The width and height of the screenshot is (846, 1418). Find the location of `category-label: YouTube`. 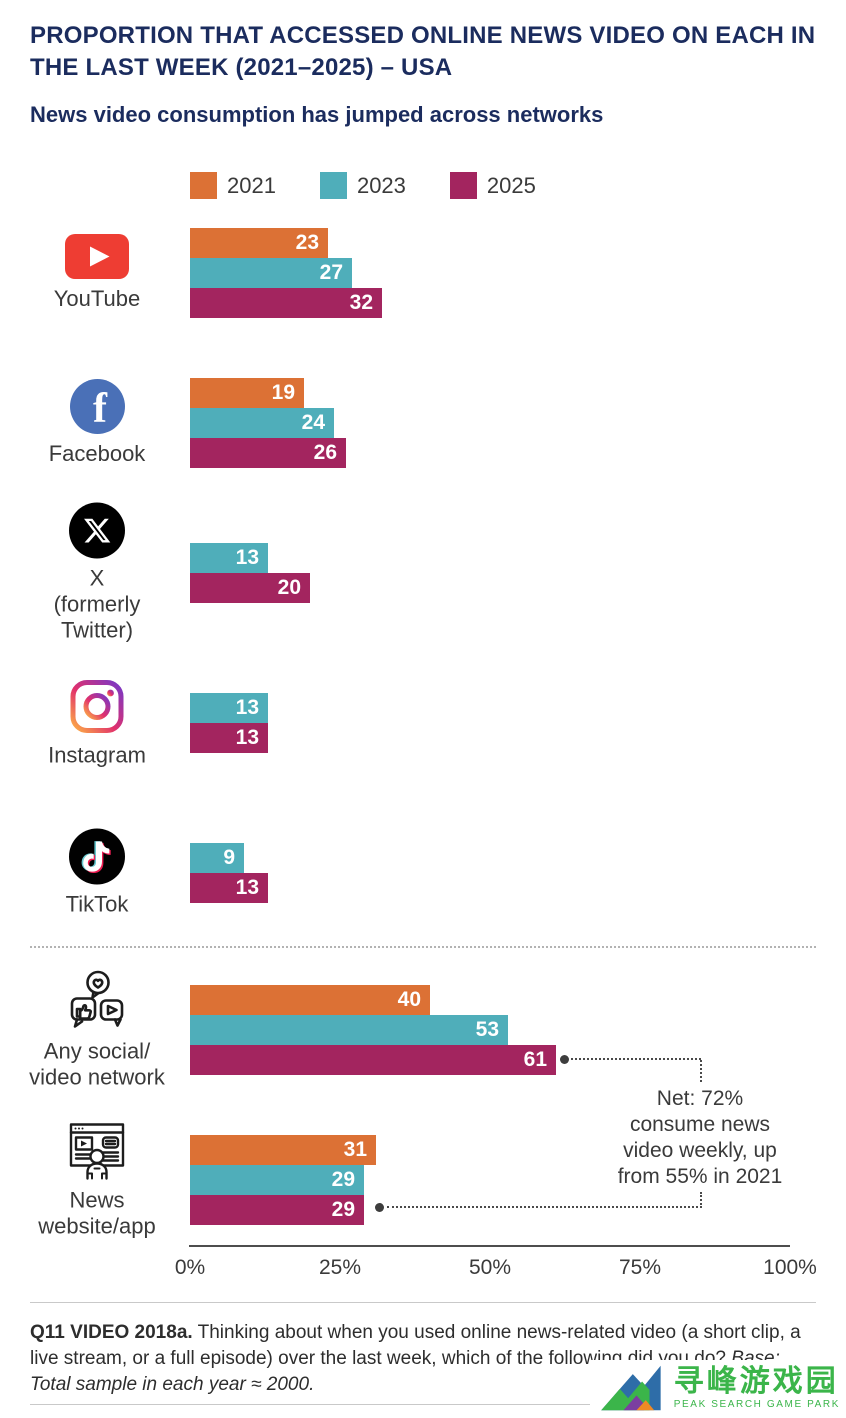

category-label: YouTube is located at coordinates (97, 298).